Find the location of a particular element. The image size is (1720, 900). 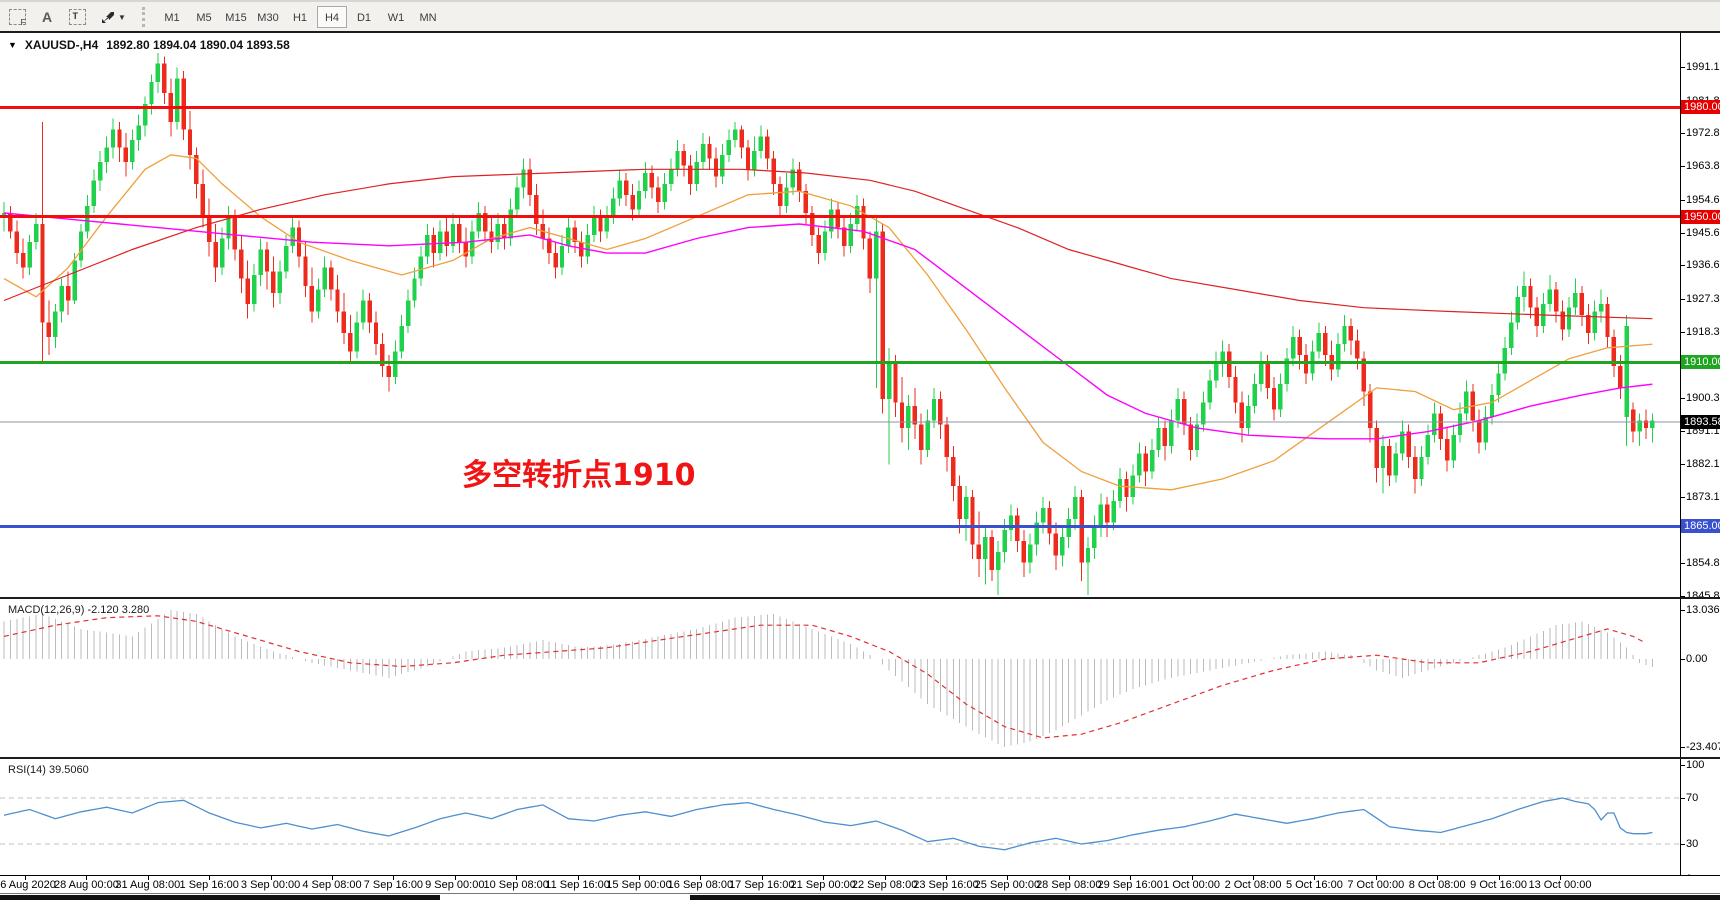

time-tick-label: 16 Sep 08:00 is located at coordinates (700, 885).